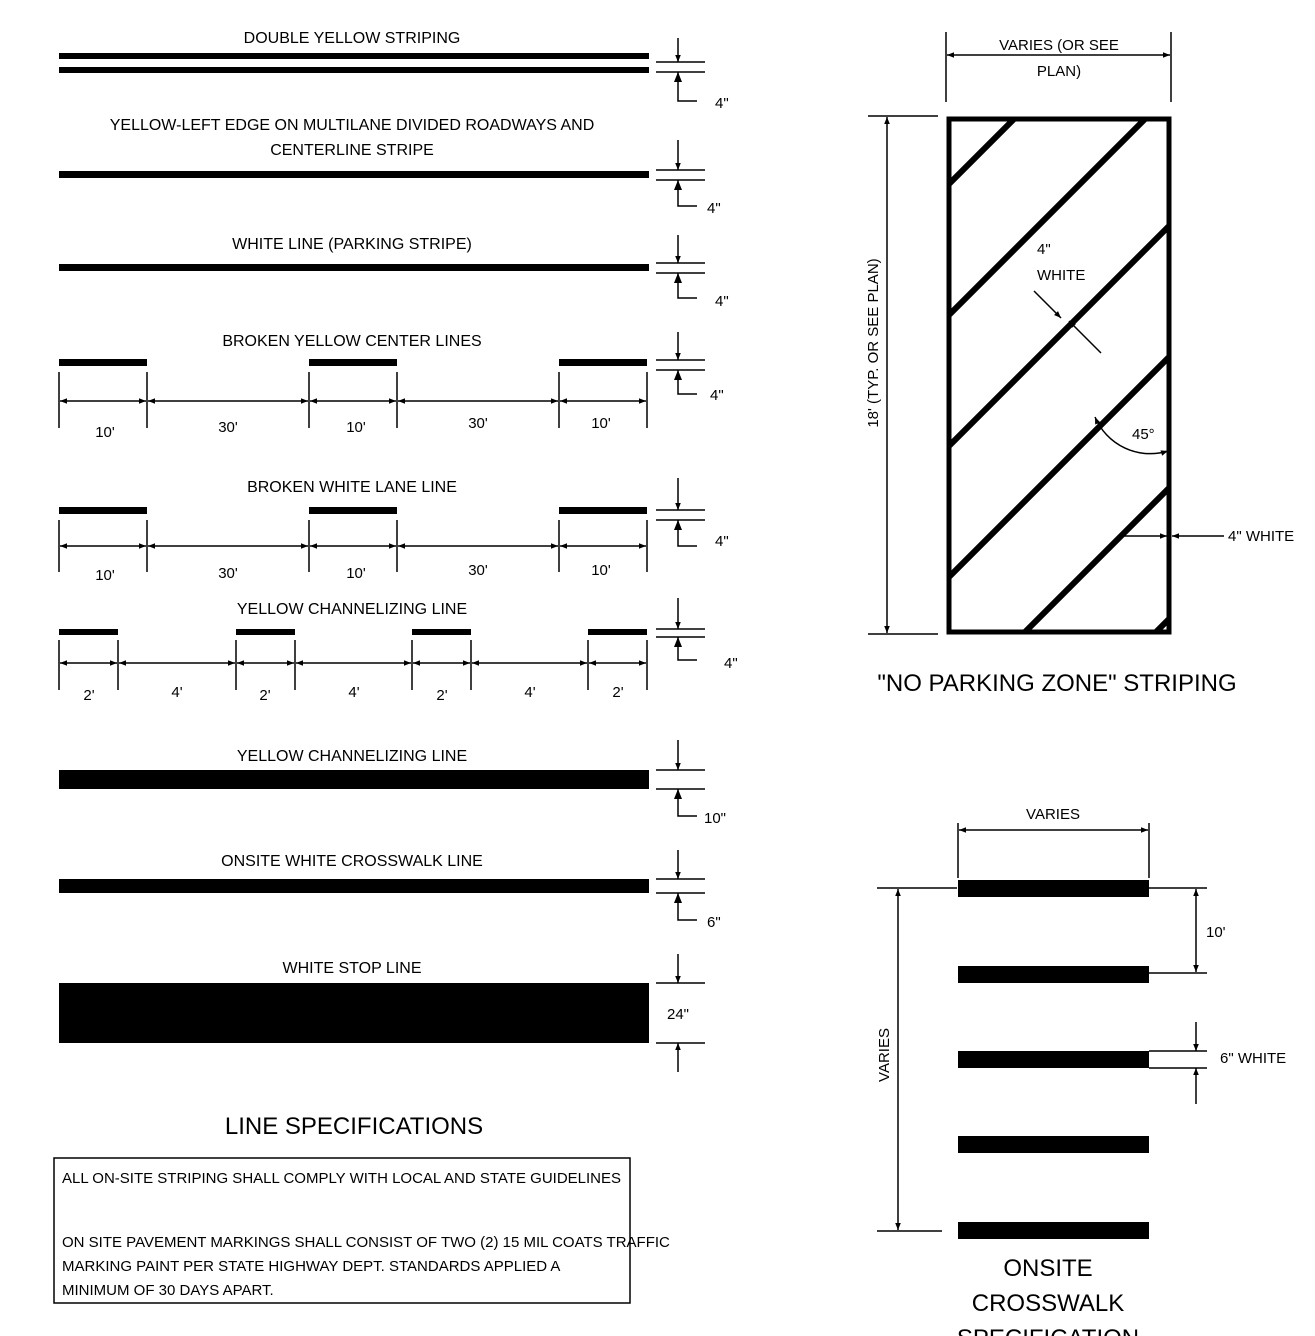 The height and width of the screenshot is (1336, 1315). I want to click on yellow-channel-solid-width: 10", so click(715, 818).